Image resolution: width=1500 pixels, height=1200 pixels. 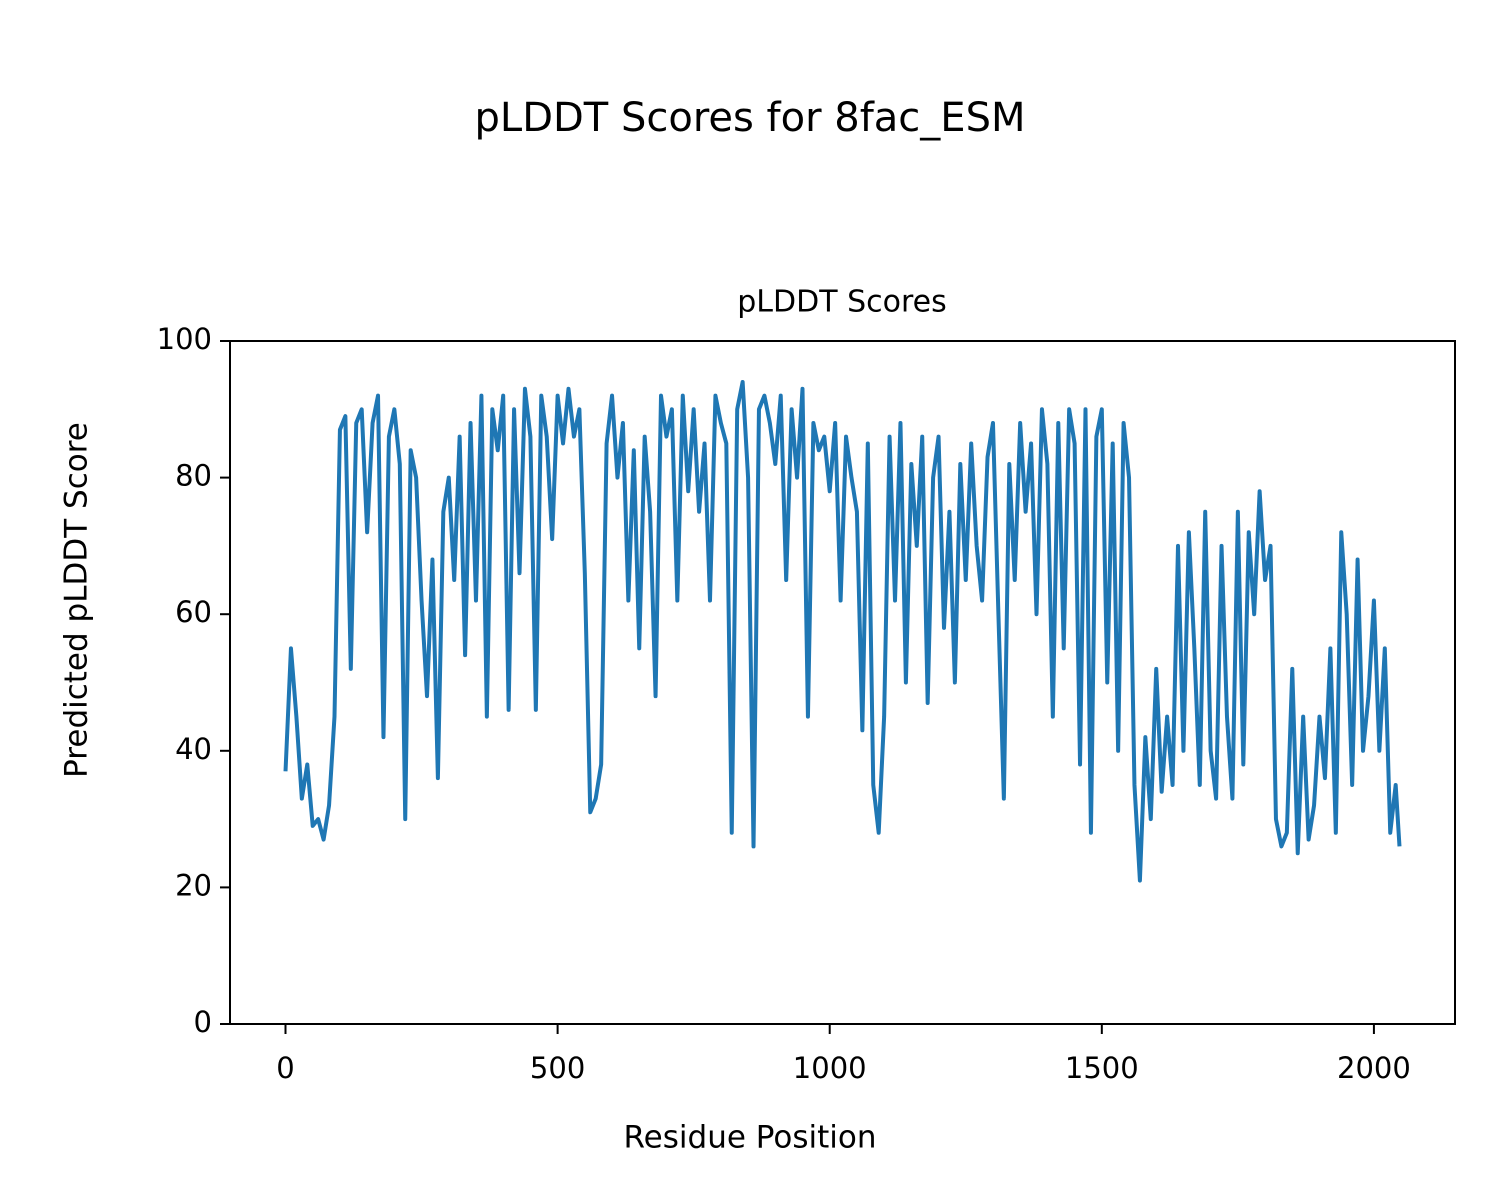 What do you see at coordinates (750, 1138) in the screenshot?
I see `x-axis-label: Residue Position` at bounding box center [750, 1138].